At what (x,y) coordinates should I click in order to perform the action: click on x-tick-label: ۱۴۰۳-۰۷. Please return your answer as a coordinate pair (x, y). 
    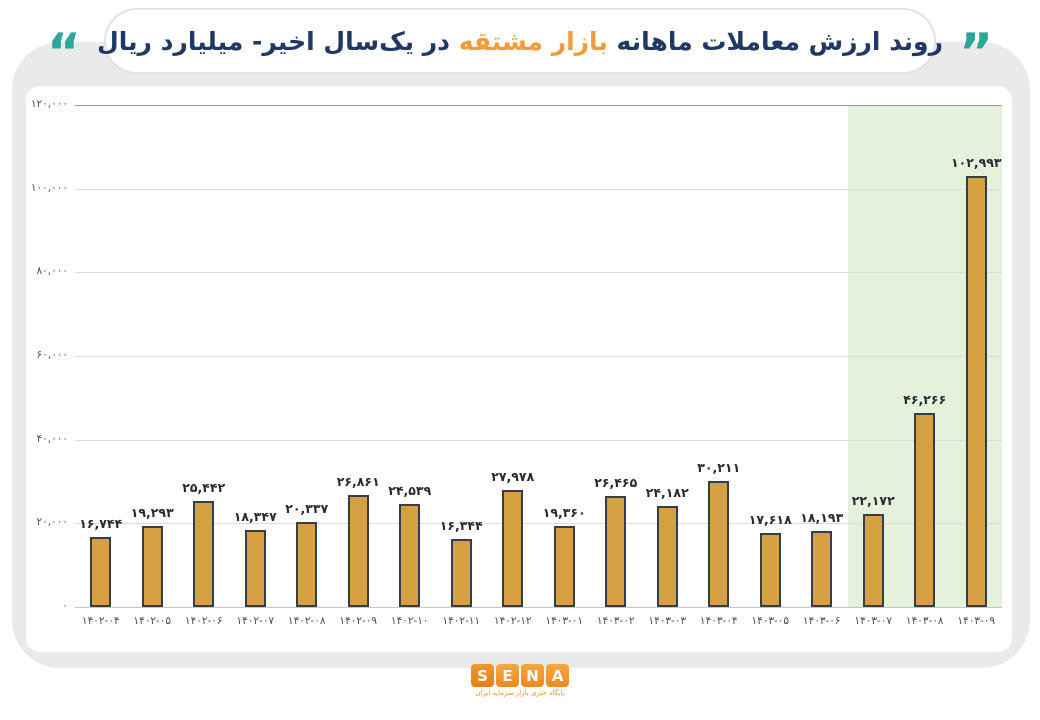
    Looking at the image, I should click on (873, 621).